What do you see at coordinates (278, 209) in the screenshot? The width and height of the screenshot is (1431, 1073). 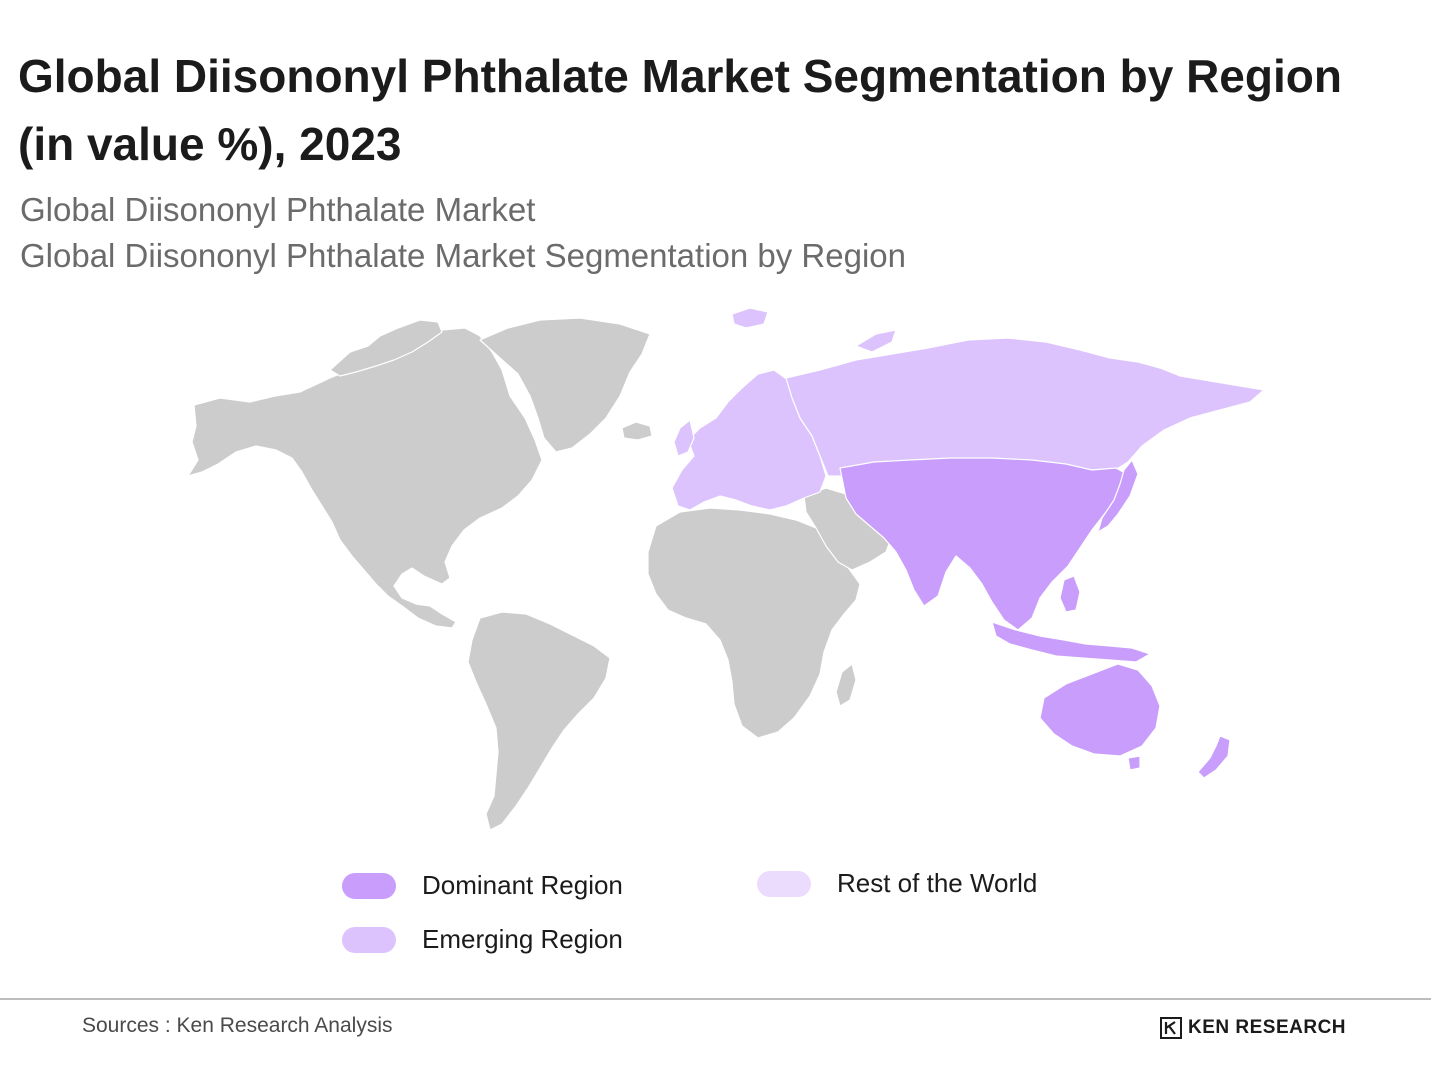 I see `subtitle-market: Global Diisononyl Phthalate Market` at bounding box center [278, 209].